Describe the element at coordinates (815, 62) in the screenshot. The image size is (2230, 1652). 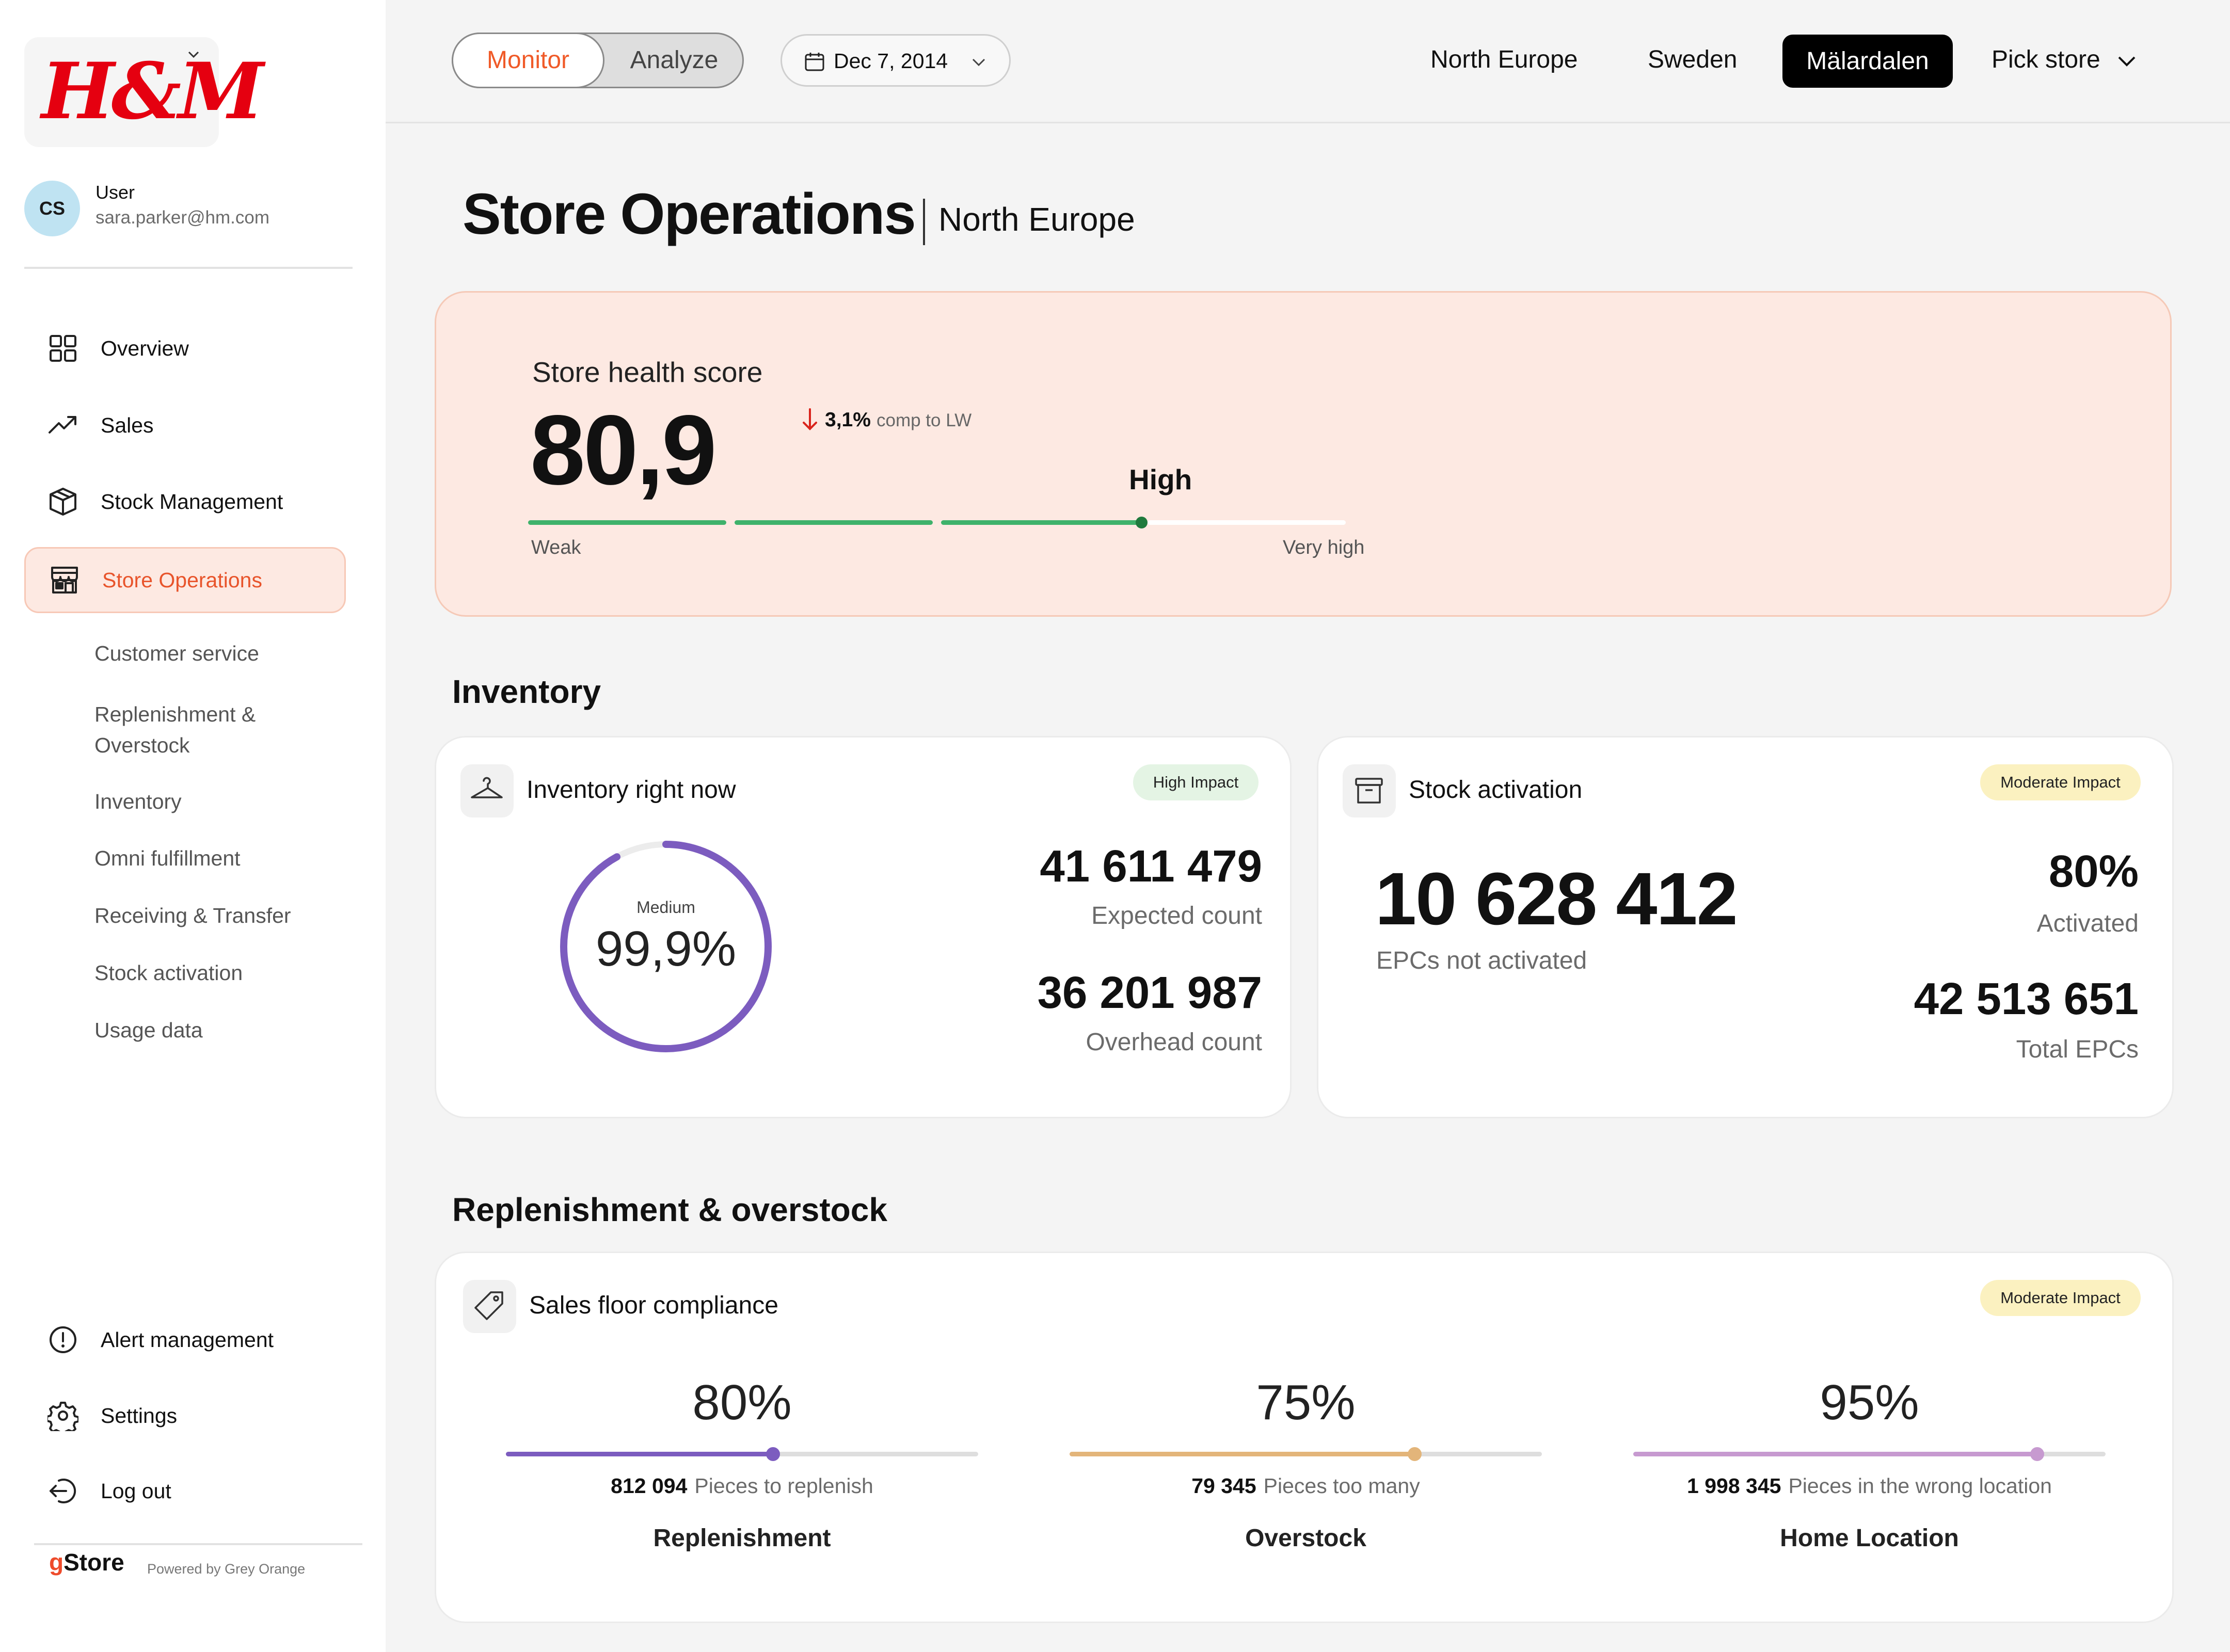
I see `calendar-icon` at that location.